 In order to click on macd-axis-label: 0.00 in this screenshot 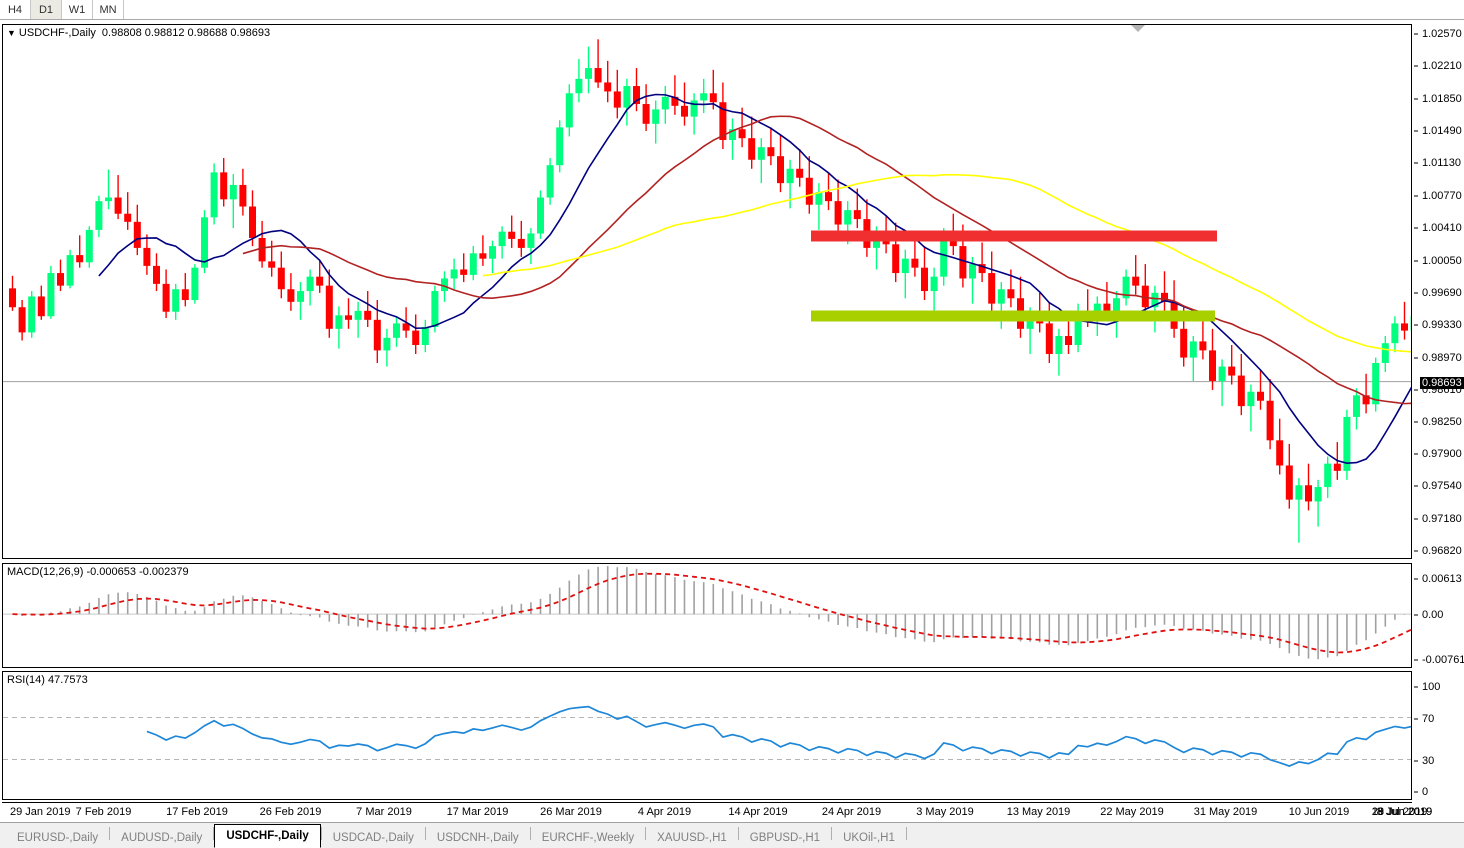, I will do `click(1433, 615)`.